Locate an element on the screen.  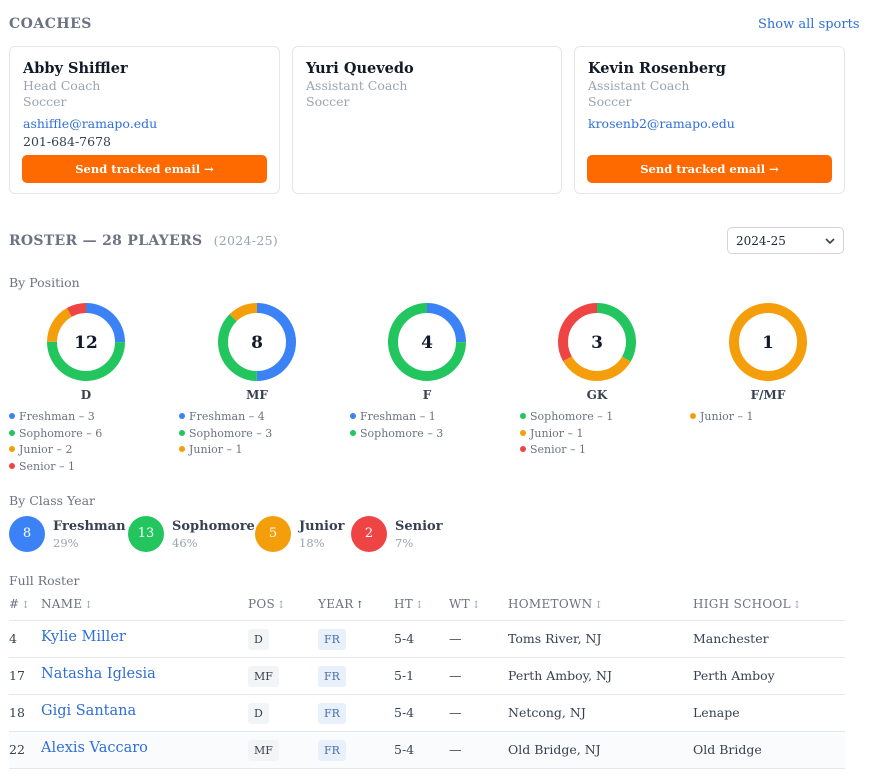
high-school: Lenape is located at coordinates (716, 712).